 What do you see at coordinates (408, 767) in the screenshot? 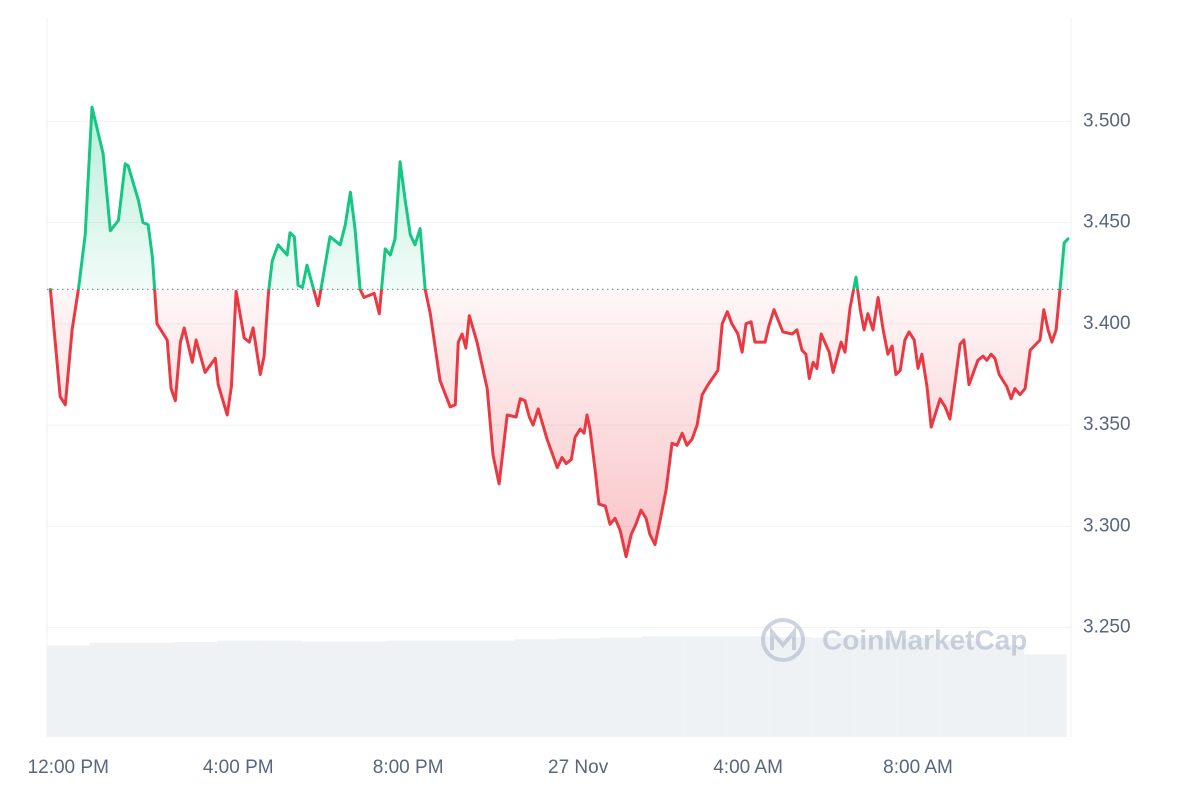
I see `x-tick-label: 8:00 PM` at bounding box center [408, 767].